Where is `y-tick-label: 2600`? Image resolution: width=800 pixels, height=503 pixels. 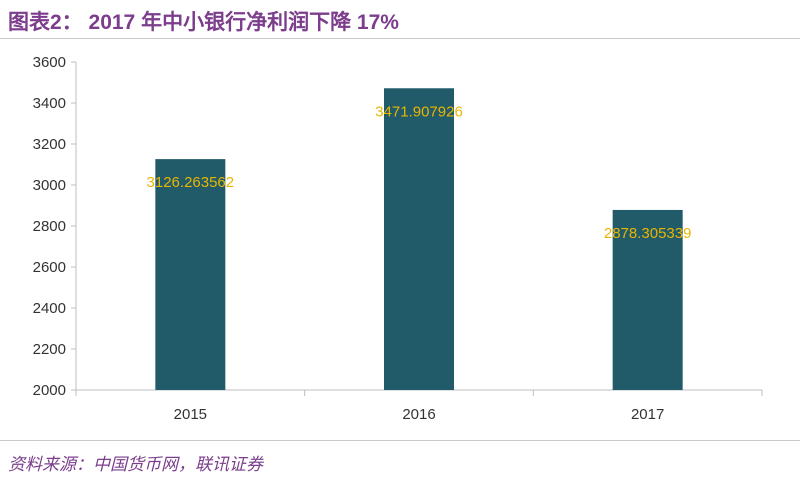
y-tick-label: 2600 is located at coordinates (49, 267).